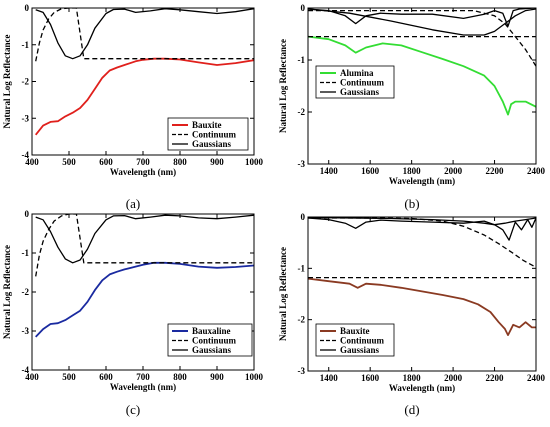 Image resolution: width=550 pixels, height=427 pixels. Describe the element at coordinates (133, 203) in the screenshot. I see `panel-caption: (a)` at that location.